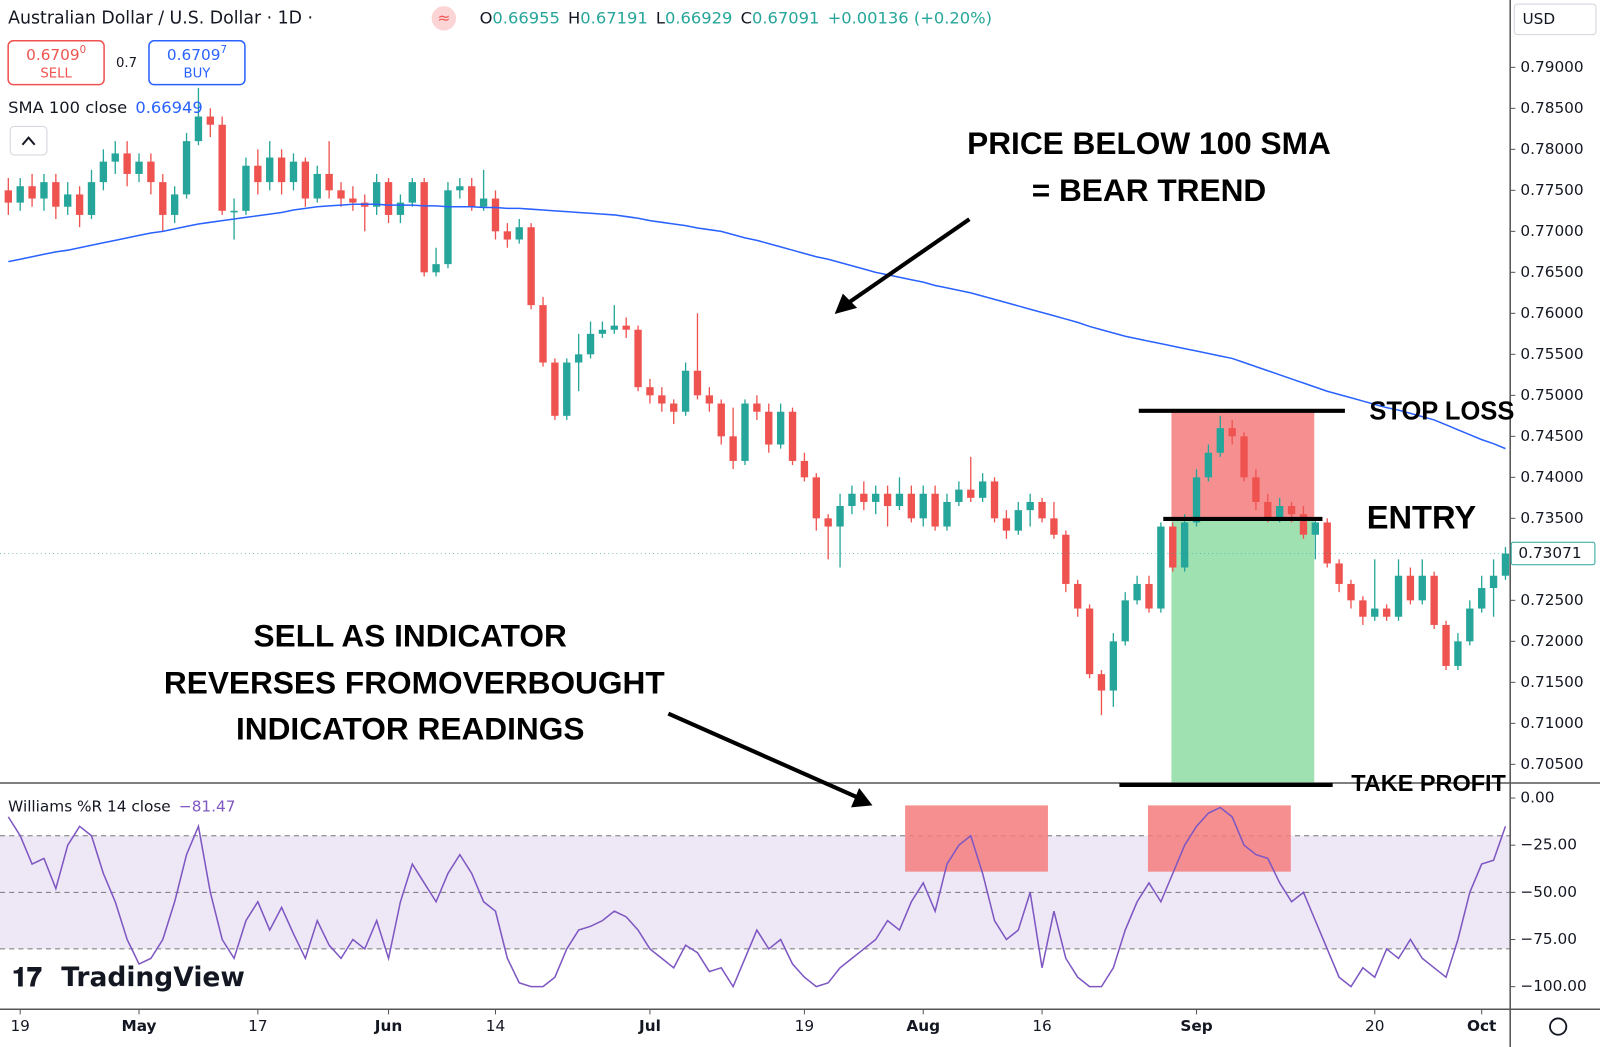  Describe the element at coordinates (649, 1026) in the screenshot. I see `x-tick-label: Jul` at that location.